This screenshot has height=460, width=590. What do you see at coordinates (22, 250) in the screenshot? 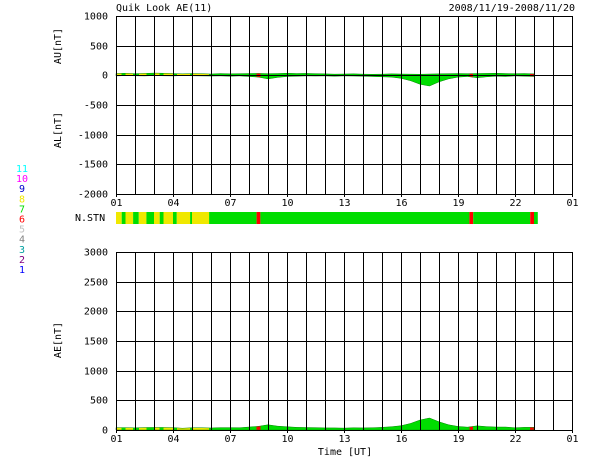
I see `legend-entry: 3` at bounding box center [22, 250].